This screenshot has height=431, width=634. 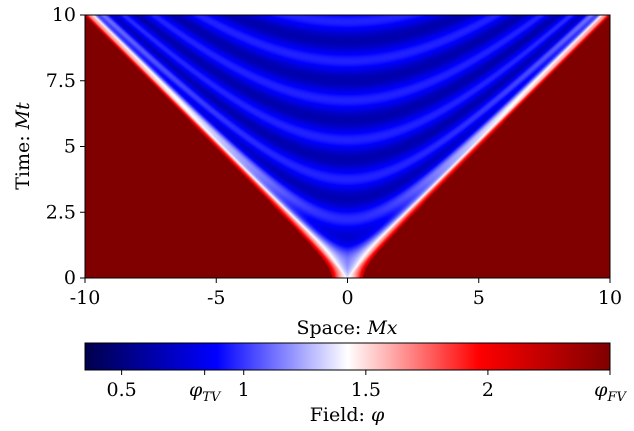 I want to click on colorbar, so click(x=347, y=356).